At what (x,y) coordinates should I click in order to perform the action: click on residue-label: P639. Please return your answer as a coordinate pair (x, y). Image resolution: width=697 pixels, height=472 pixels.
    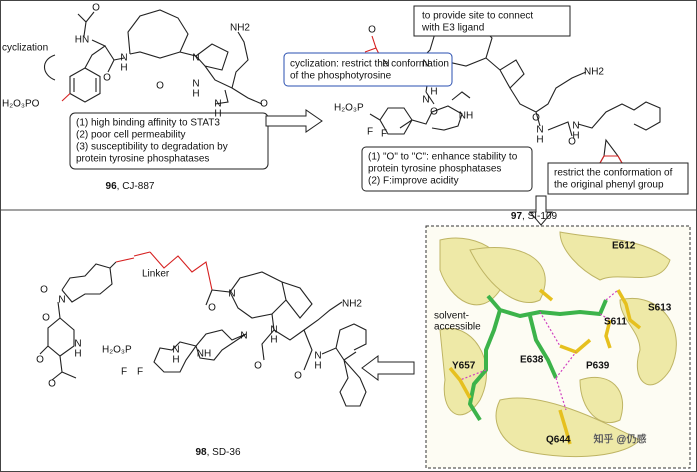
    Looking at the image, I should click on (598, 366).